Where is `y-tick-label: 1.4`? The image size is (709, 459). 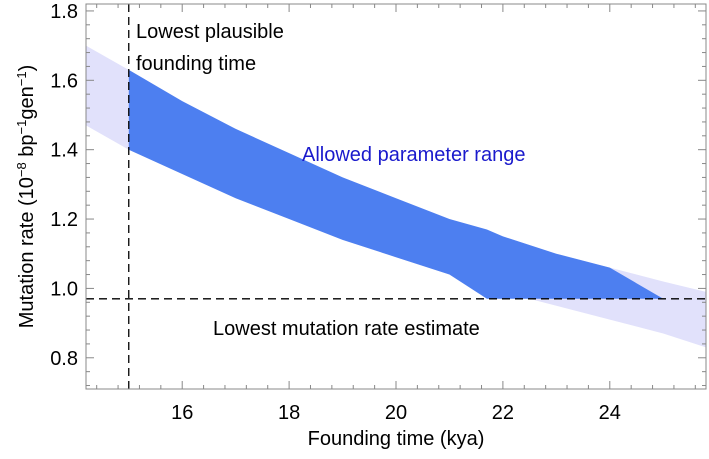
y-tick-label: 1.4 is located at coordinates (64, 151).